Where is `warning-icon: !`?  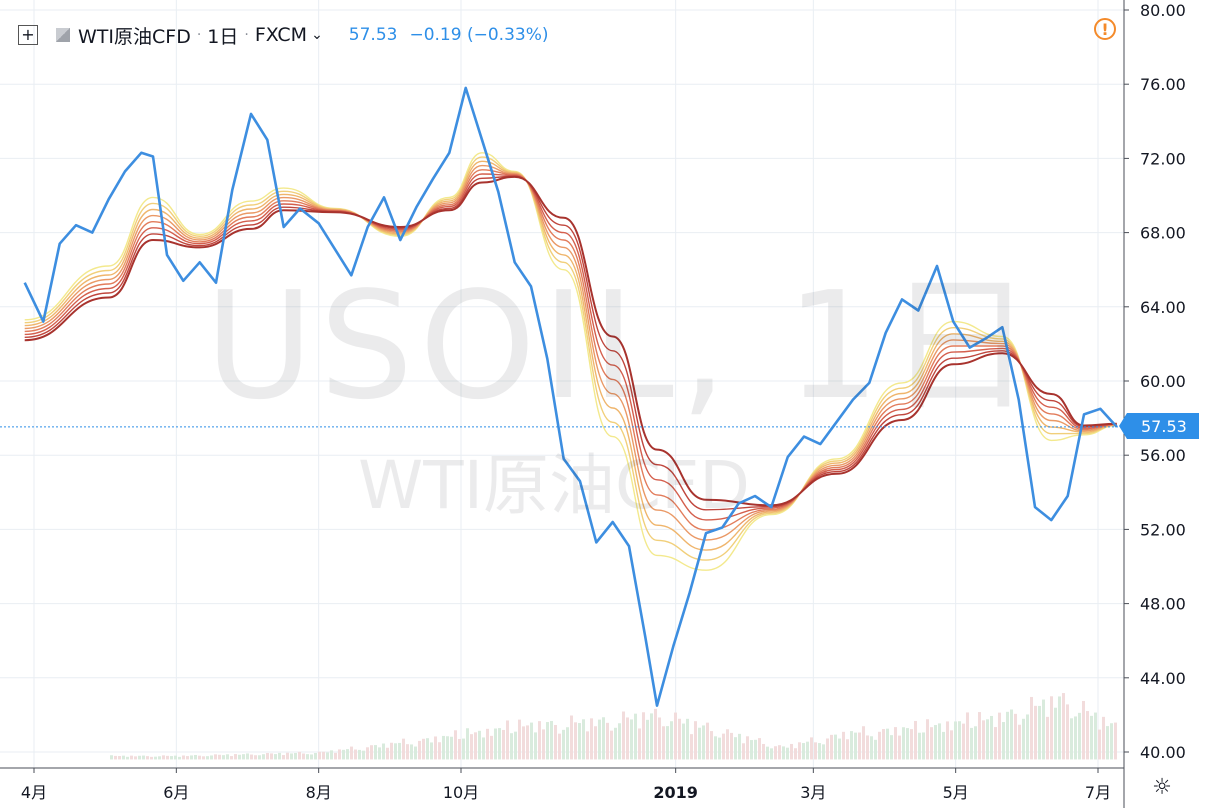 warning-icon: ! is located at coordinates (1105, 29).